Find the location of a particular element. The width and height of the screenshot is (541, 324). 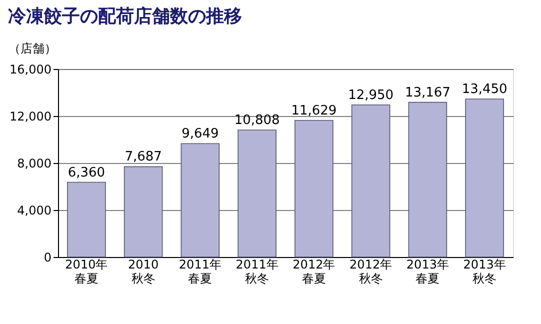

data-label: 6,360 is located at coordinates (87, 172).